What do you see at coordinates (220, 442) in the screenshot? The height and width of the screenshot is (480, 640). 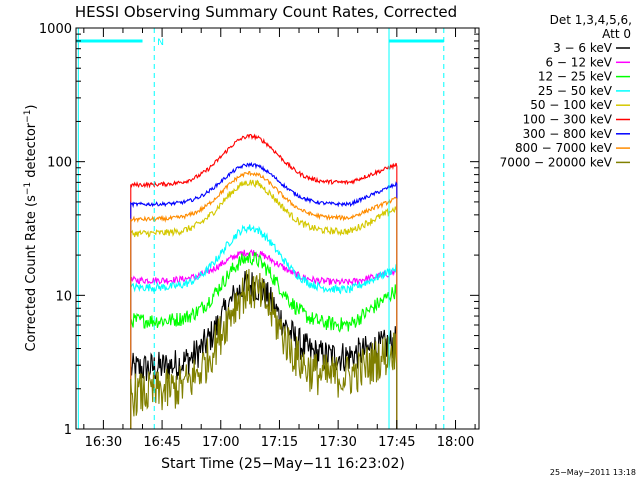 I see `x-tick-label: 17:00` at bounding box center [220, 442].